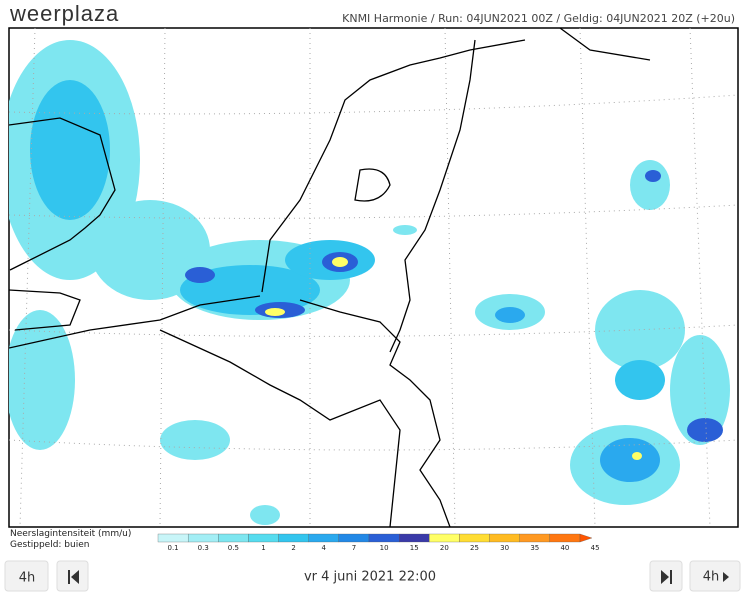 The width and height of the screenshot is (748, 596). I want to click on legend-label: 4, so click(324, 548).